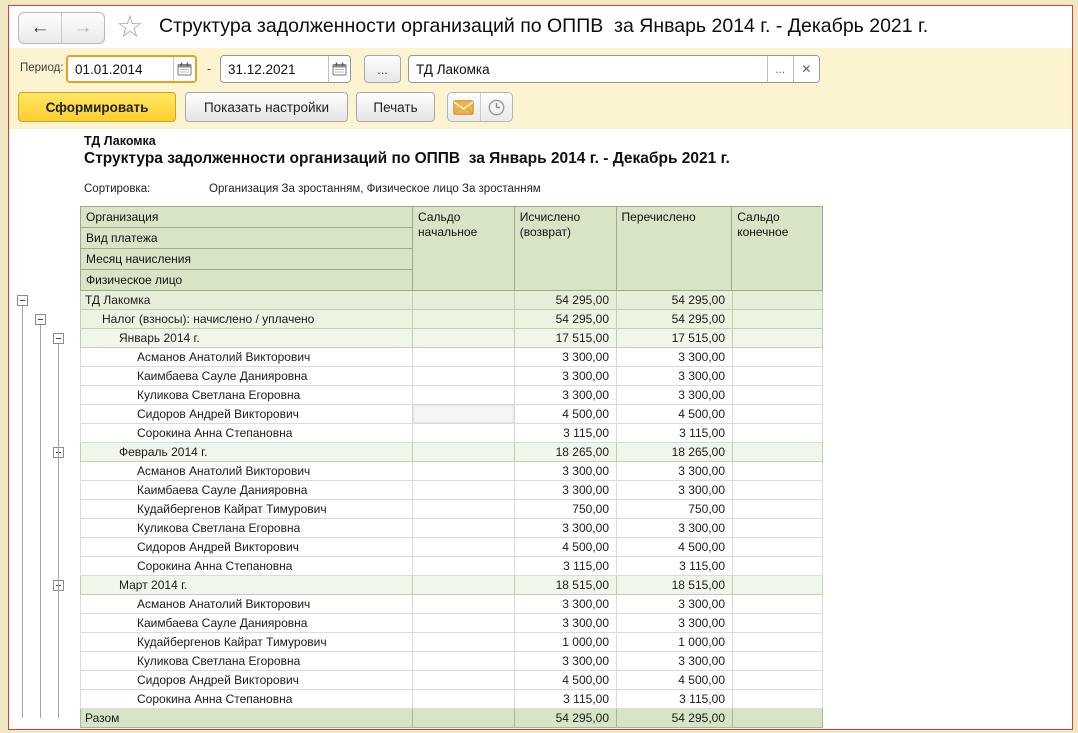  Describe the element at coordinates (675, 509) in the screenshot. I see `cell-transferred: 750,00` at that location.